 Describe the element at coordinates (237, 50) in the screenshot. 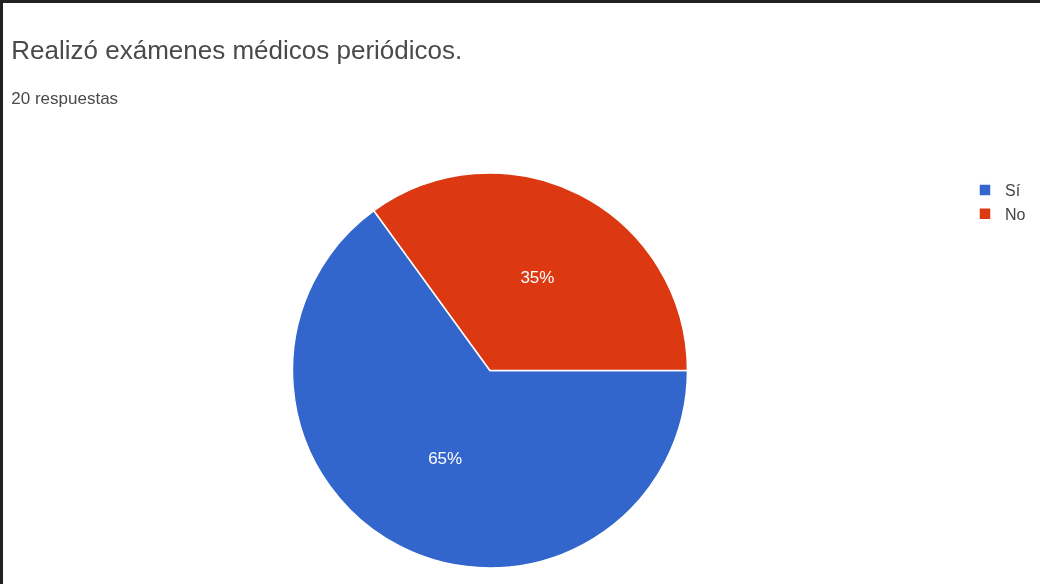

I see `chart-title: Realizó exámenes médicos periódicos.` at that location.